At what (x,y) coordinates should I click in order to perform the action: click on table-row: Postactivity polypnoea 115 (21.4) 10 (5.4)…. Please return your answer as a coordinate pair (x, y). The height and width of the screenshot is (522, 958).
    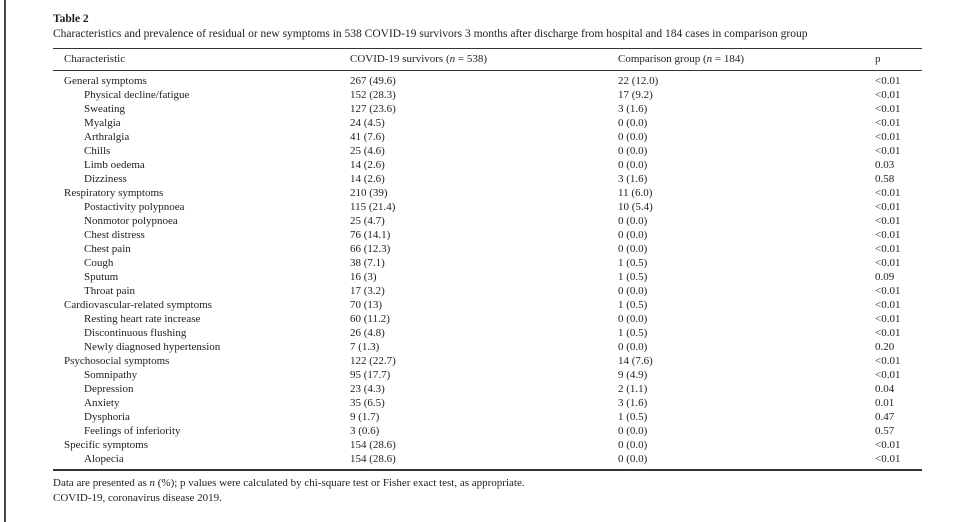
    Looking at the image, I should click on (487, 207).